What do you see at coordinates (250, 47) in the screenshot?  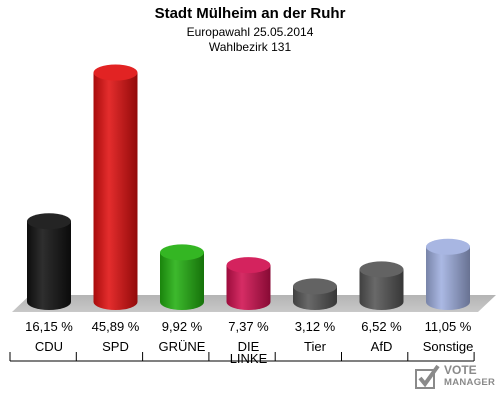 I see `chart-subtitle-district: Wahlbezirk 131` at bounding box center [250, 47].